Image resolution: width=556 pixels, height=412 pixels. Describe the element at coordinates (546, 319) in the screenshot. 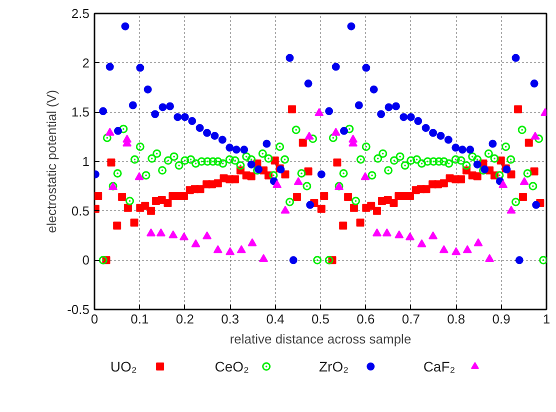

I see `x-tick-label: 1` at that location.